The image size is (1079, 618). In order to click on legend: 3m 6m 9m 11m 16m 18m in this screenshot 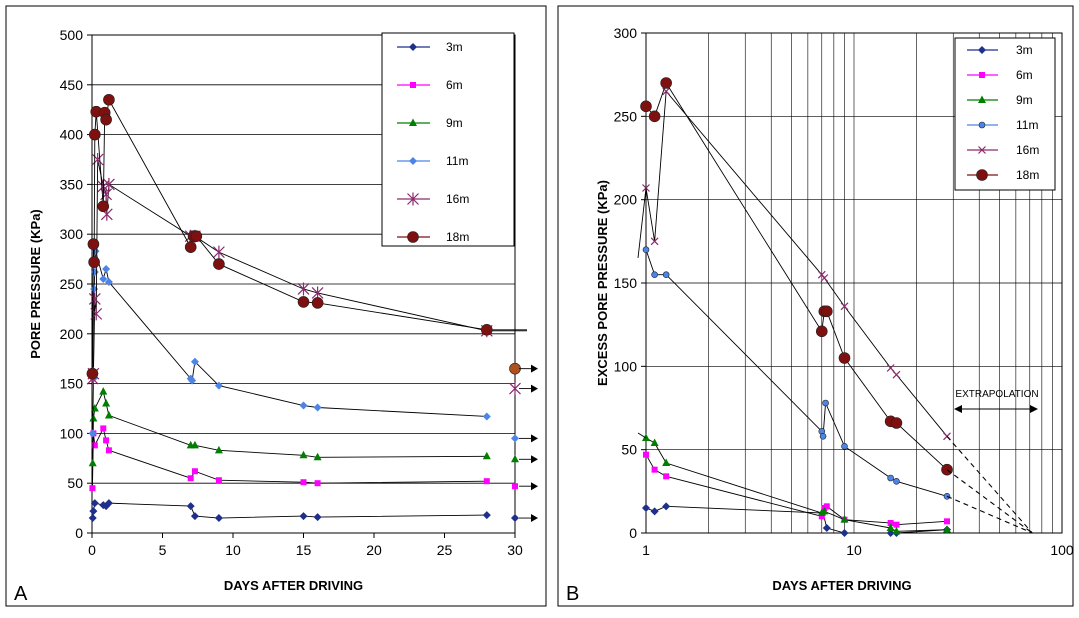, I will do `click(1005, 114)`.